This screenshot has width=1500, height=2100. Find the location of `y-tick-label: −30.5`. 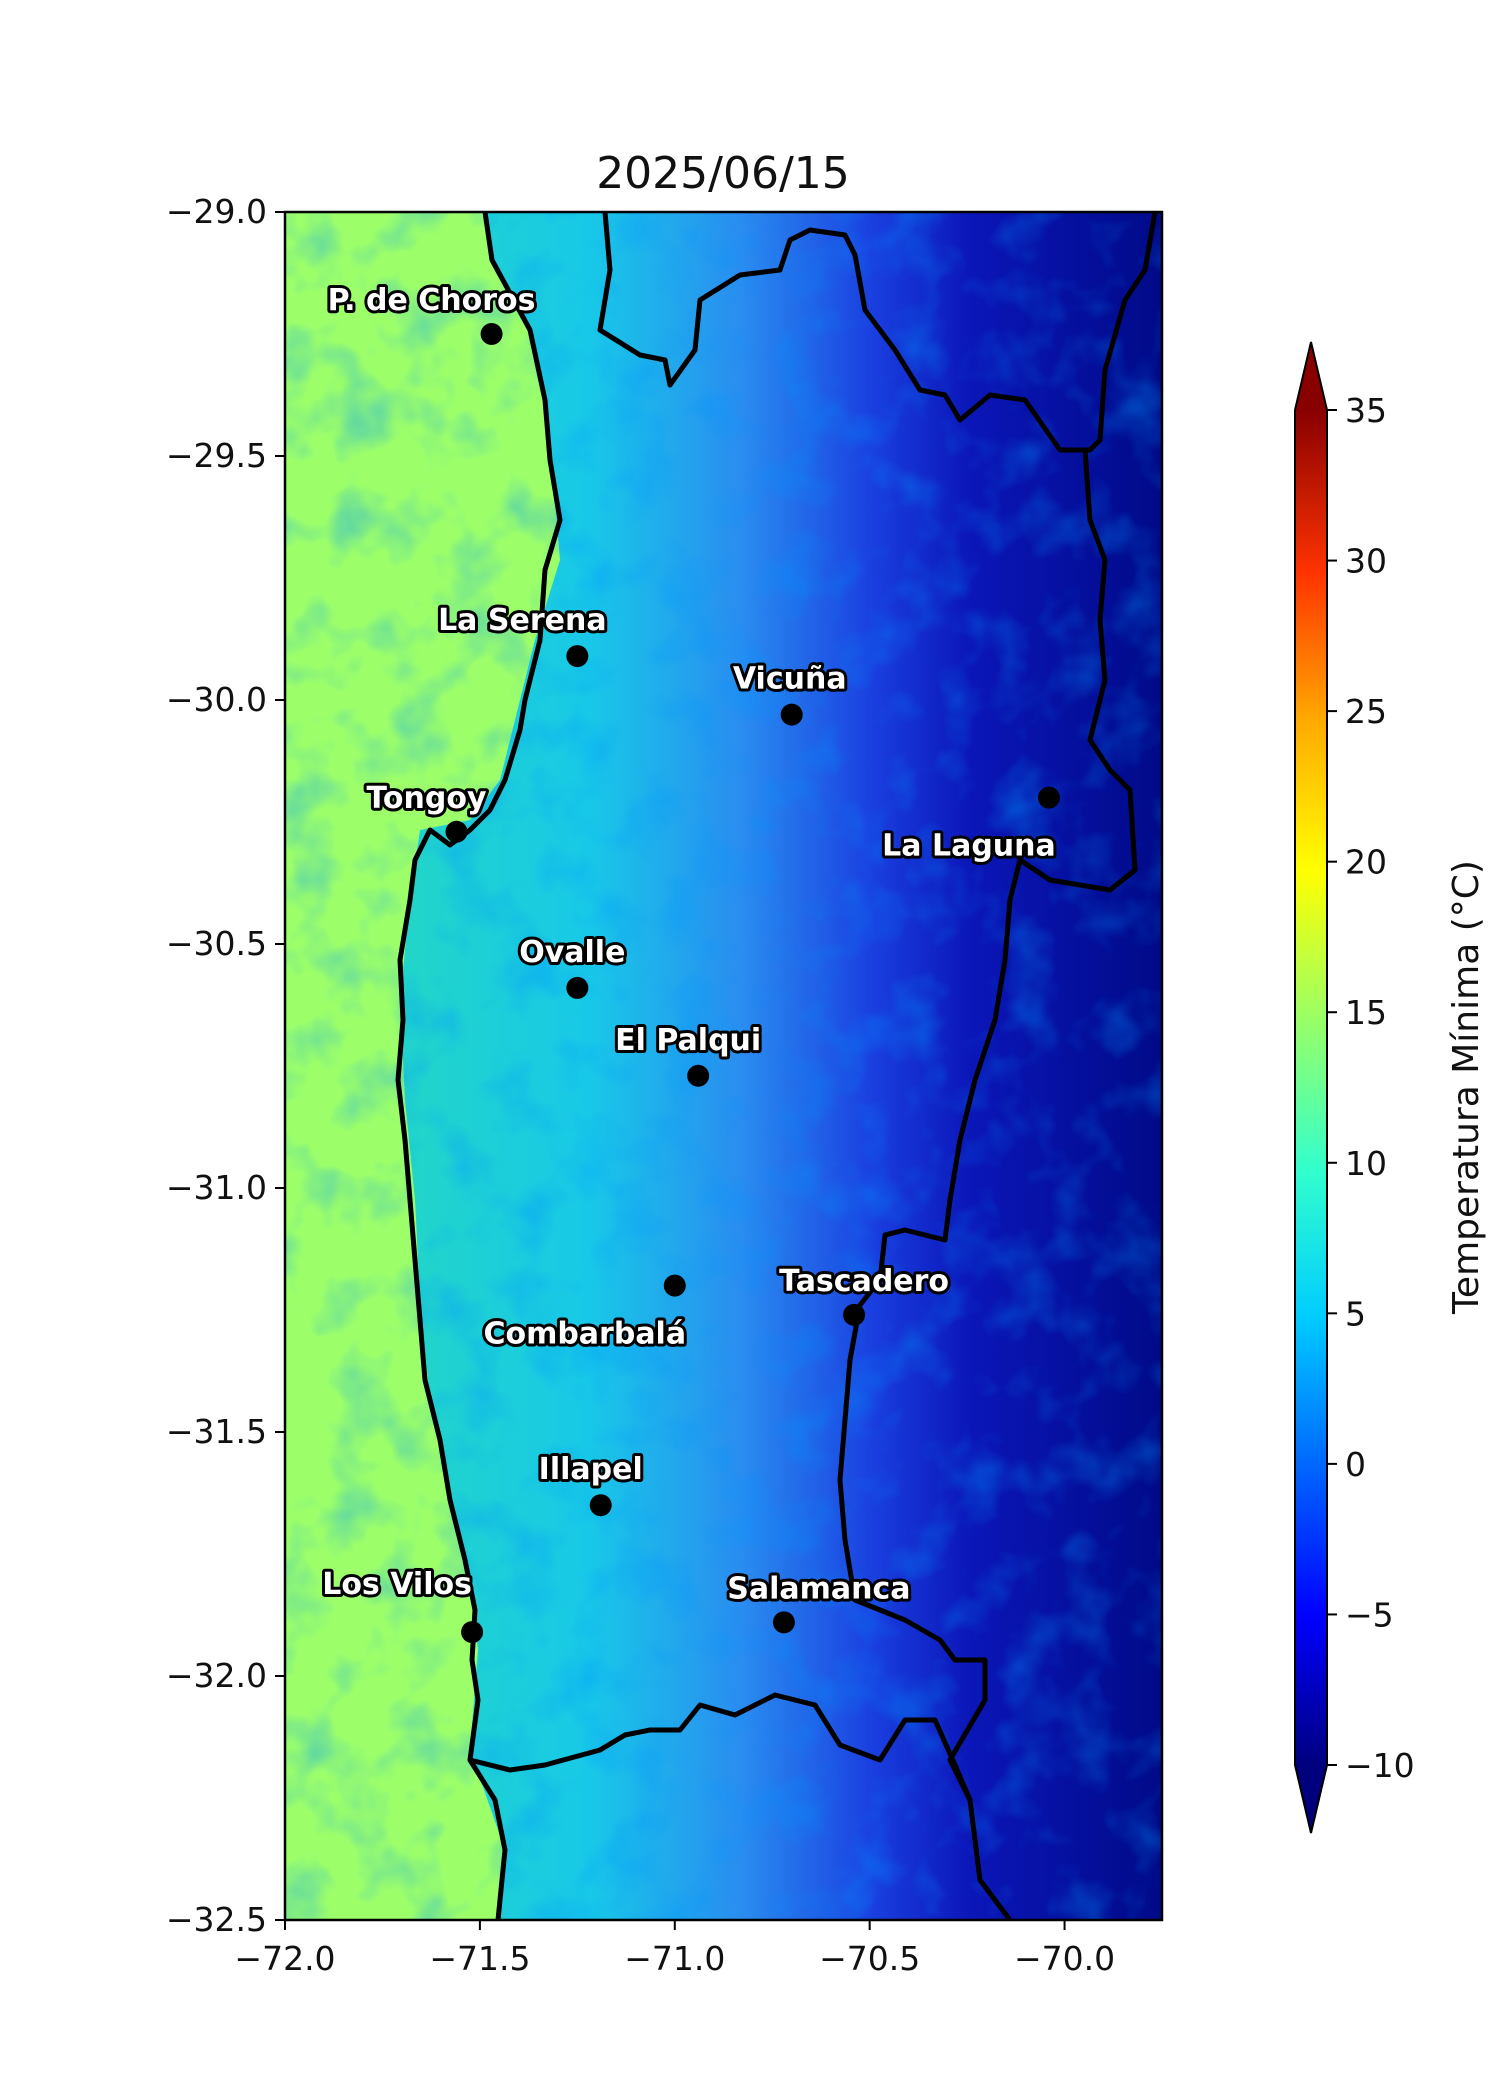

y-tick-label: −30.5 is located at coordinates (216, 943).